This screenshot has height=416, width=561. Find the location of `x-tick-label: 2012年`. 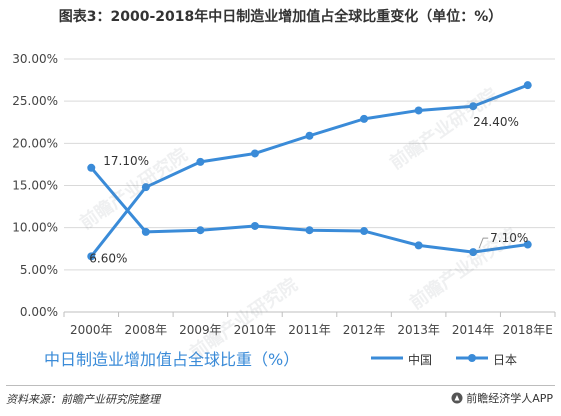

x-tick-label: 2012年 is located at coordinates (364, 330).